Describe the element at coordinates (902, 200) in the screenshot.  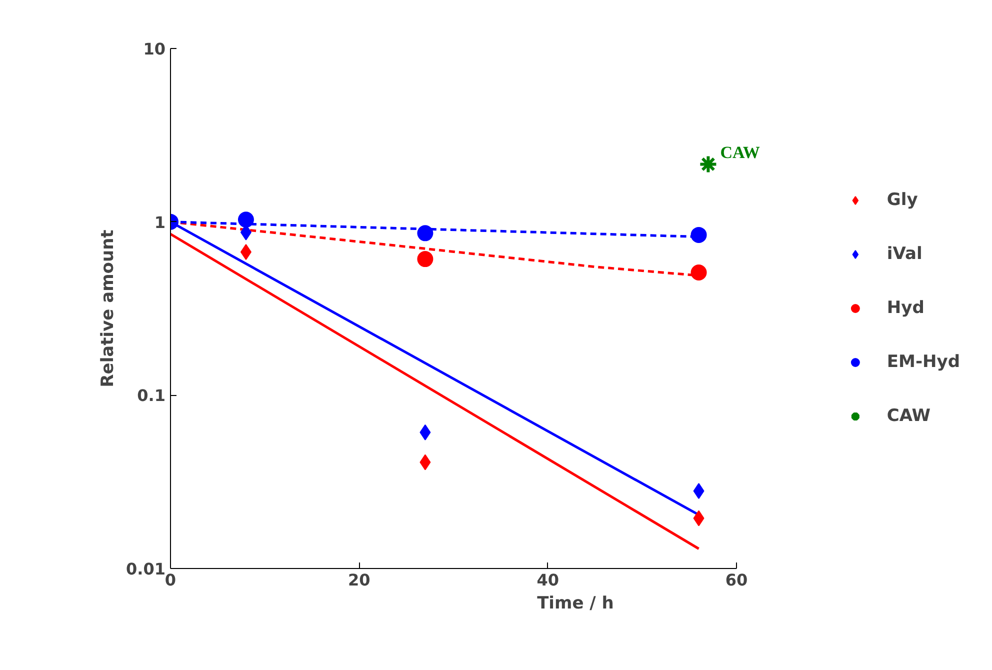
I see `legend-label: Gly` at that location.